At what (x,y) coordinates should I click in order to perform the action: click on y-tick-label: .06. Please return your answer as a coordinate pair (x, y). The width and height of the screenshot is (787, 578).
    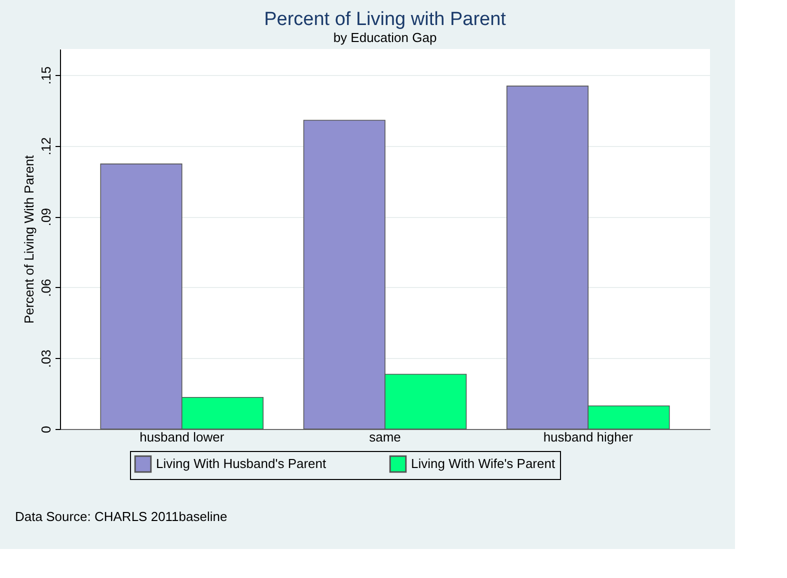
    Looking at the image, I should click on (46, 287).